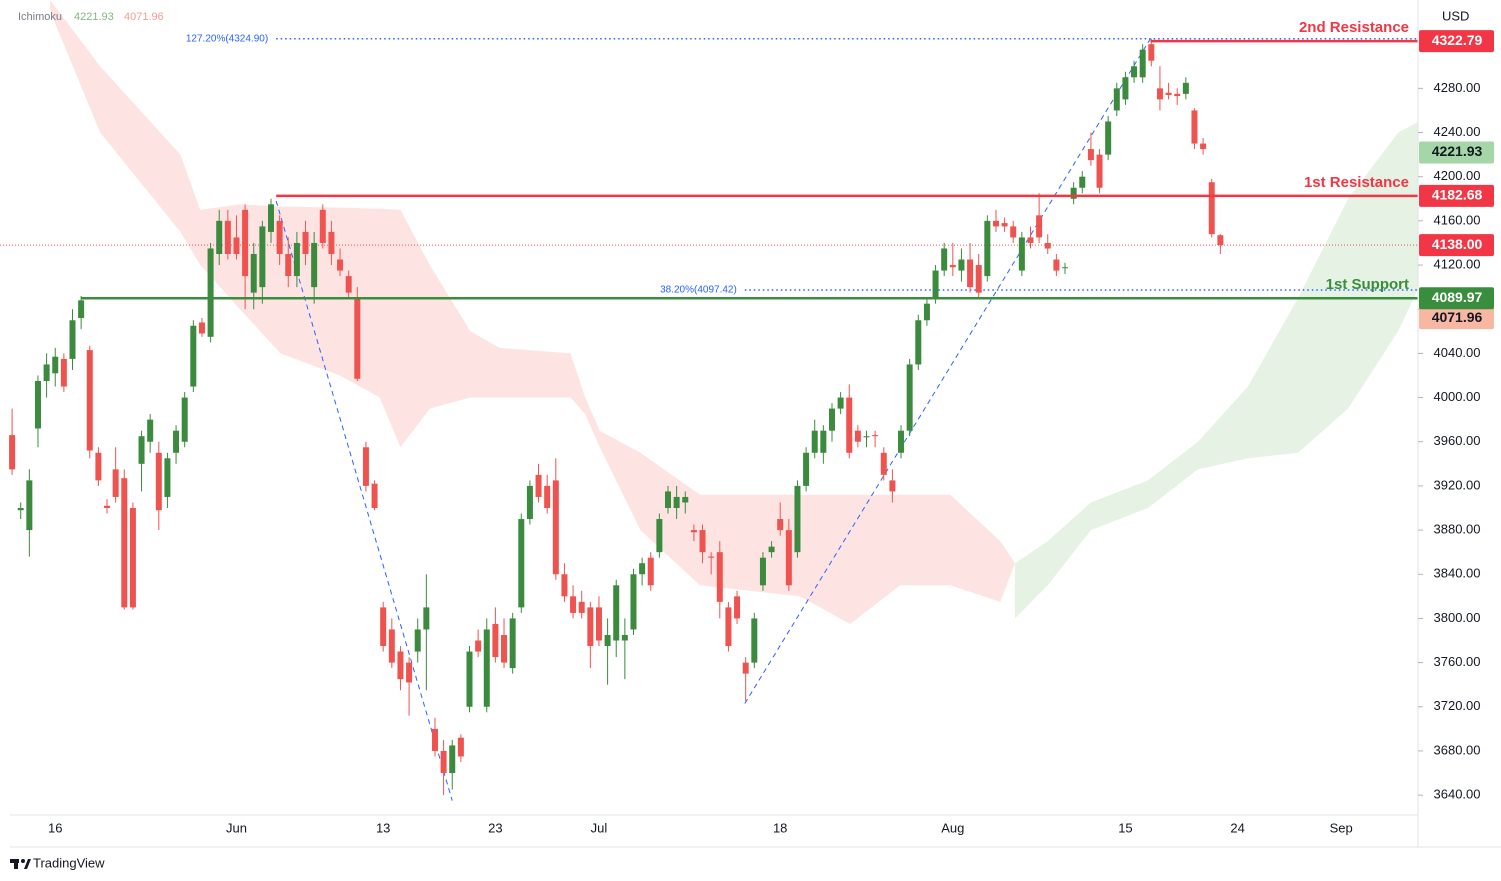 This screenshot has height=881, width=1501. What do you see at coordinates (383, 827) in the screenshot?
I see `x-tick-label: 13` at bounding box center [383, 827].